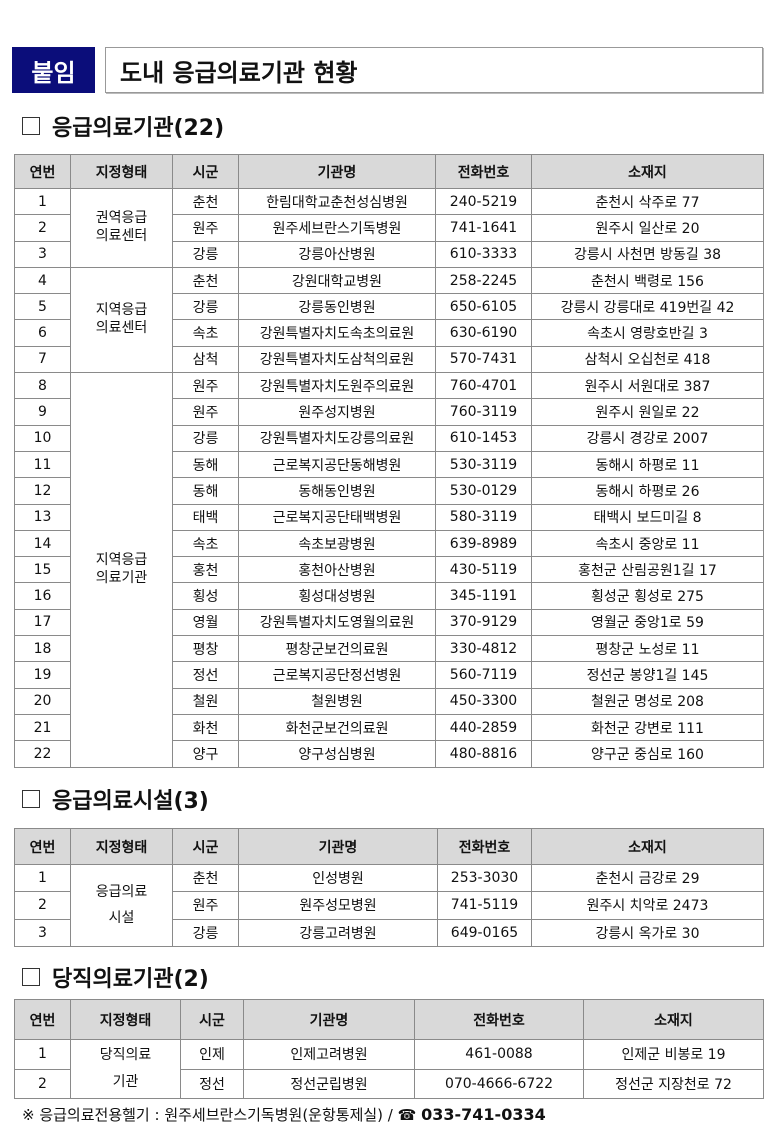 The height and width of the screenshot is (1142, 780). What do you see at coordinates (647, 359) in the screenshot?
I see `cell-address: 삼척시 오십천로 418` at bounding box center [647, 359].